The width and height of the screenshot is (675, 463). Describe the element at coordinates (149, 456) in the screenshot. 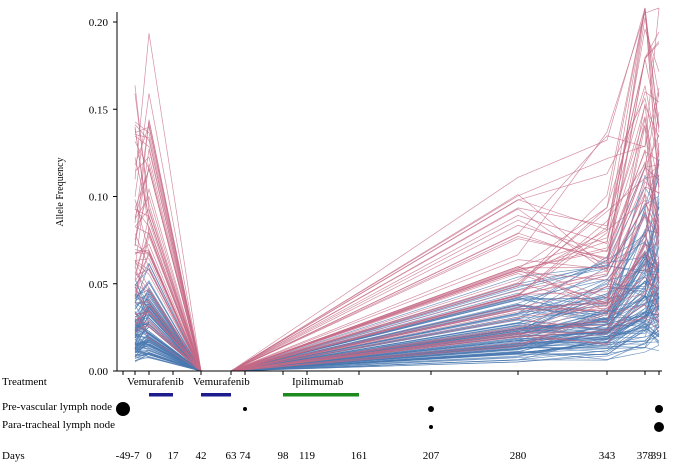

I see `x-tick-label: 0` at that location.